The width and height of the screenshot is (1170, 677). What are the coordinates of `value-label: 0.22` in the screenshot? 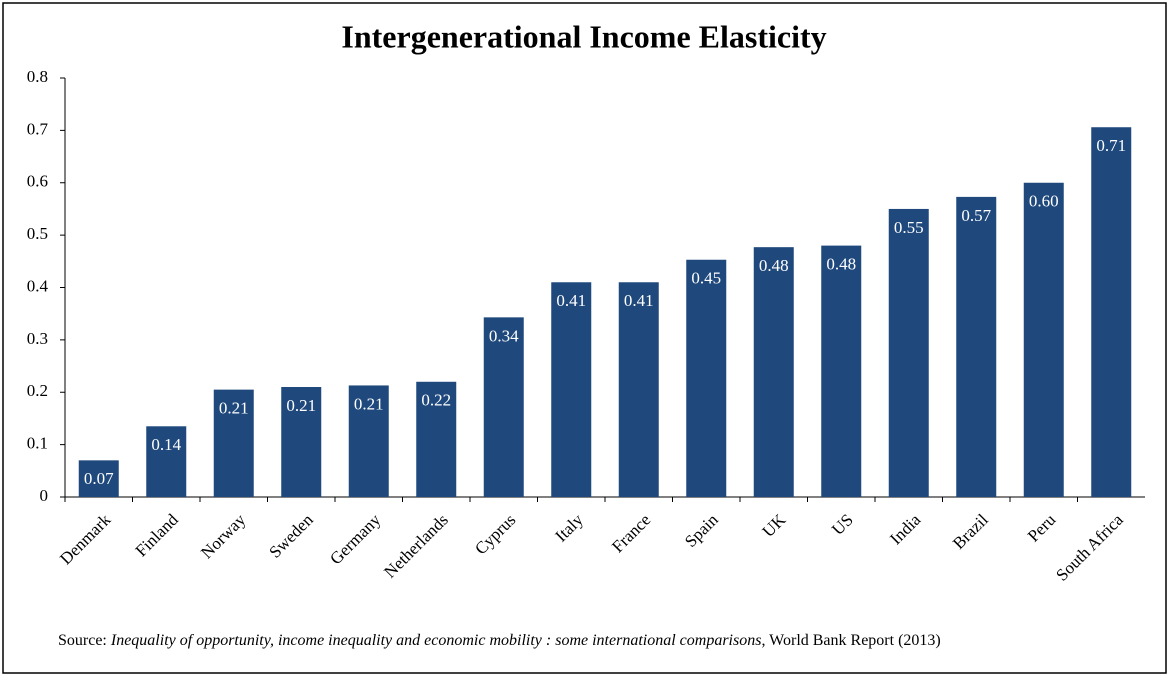 It's located at (436, 400).